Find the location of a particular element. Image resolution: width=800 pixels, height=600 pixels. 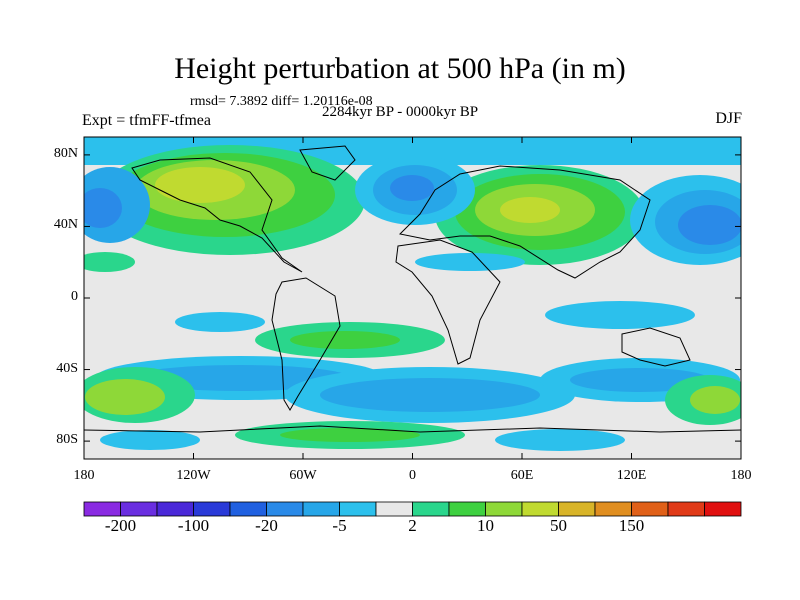

colorbar-label: 10 is located at coordinates (485, 525).